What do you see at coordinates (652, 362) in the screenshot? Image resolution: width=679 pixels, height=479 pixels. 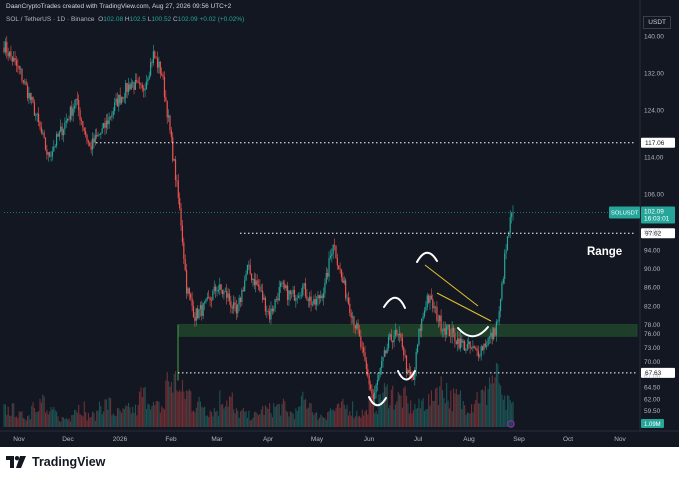 I see `y-tick-label: 70.00` at bounding box center [652, 362].